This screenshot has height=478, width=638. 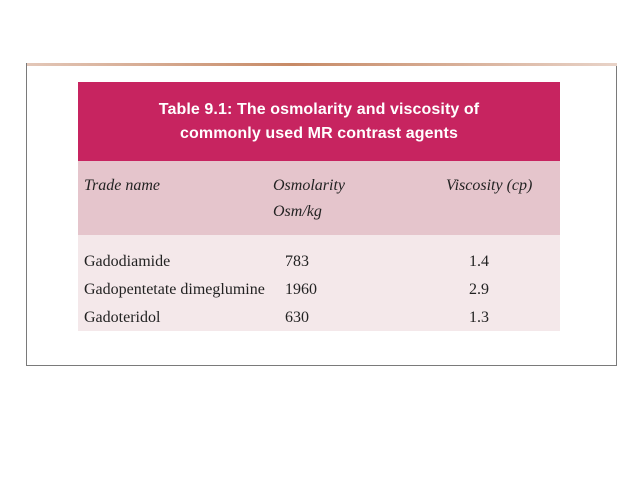 What do you see at coordinates (122, 317) in the screenshot?
I see `cell-trade-name: Gadoteridol` at bounding box center [122, 317].